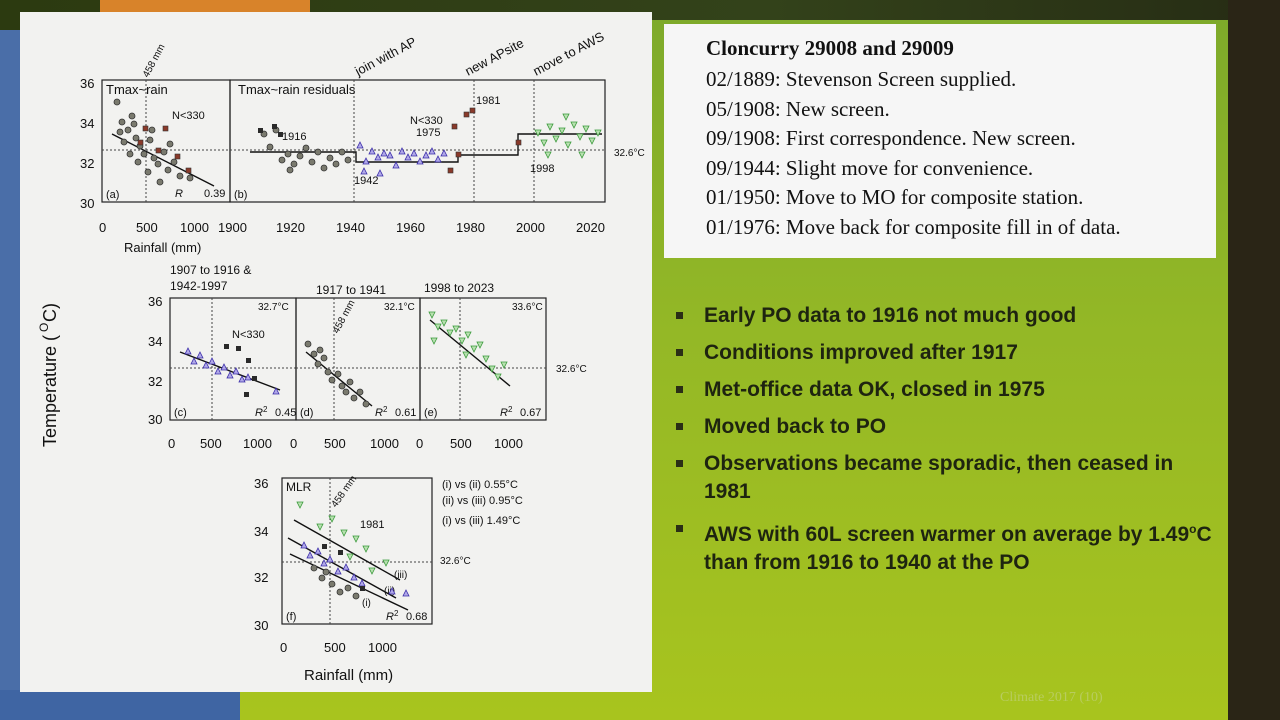  I want to click on ann-1942: 1942, so click(366, 181).